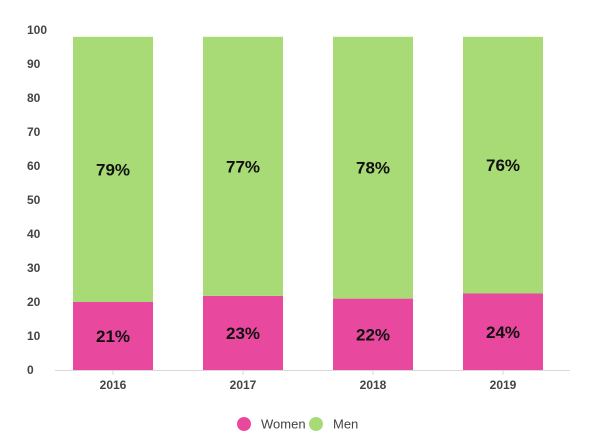  I want to click on y-tick-label: 100, so click(37, 30).